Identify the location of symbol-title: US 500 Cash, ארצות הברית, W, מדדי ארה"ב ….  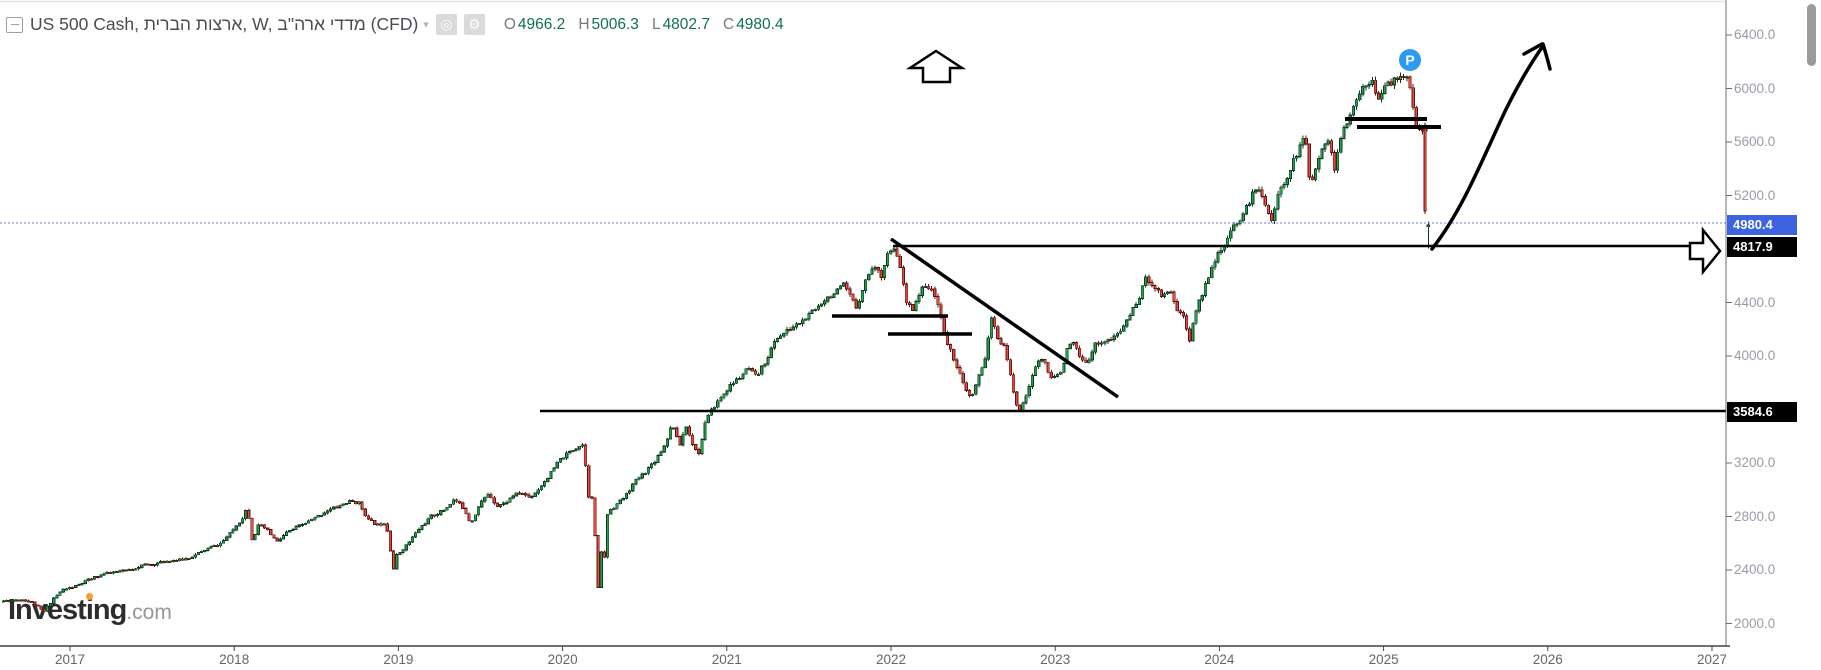
(224, 24).